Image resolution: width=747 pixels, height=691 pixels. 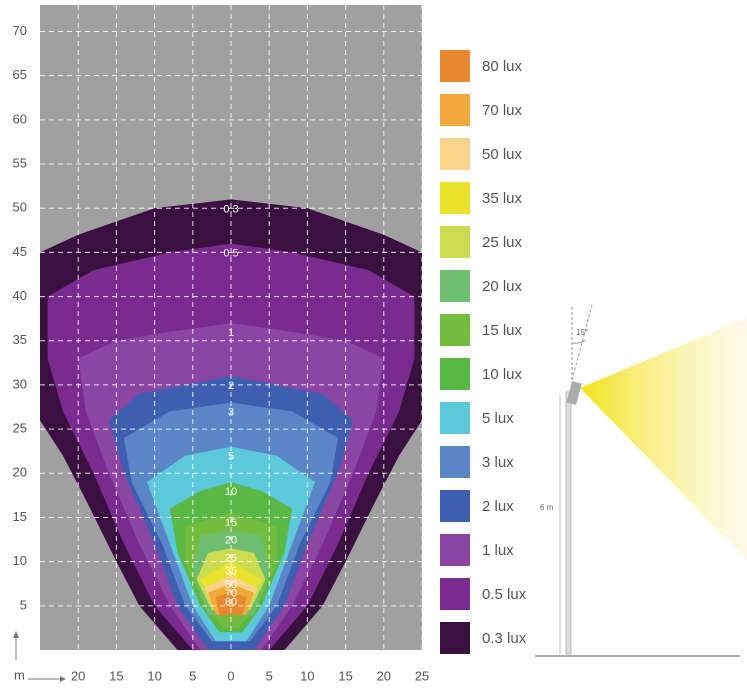 I want to click on y-tick-label: 50, so click(x=20, y=207).